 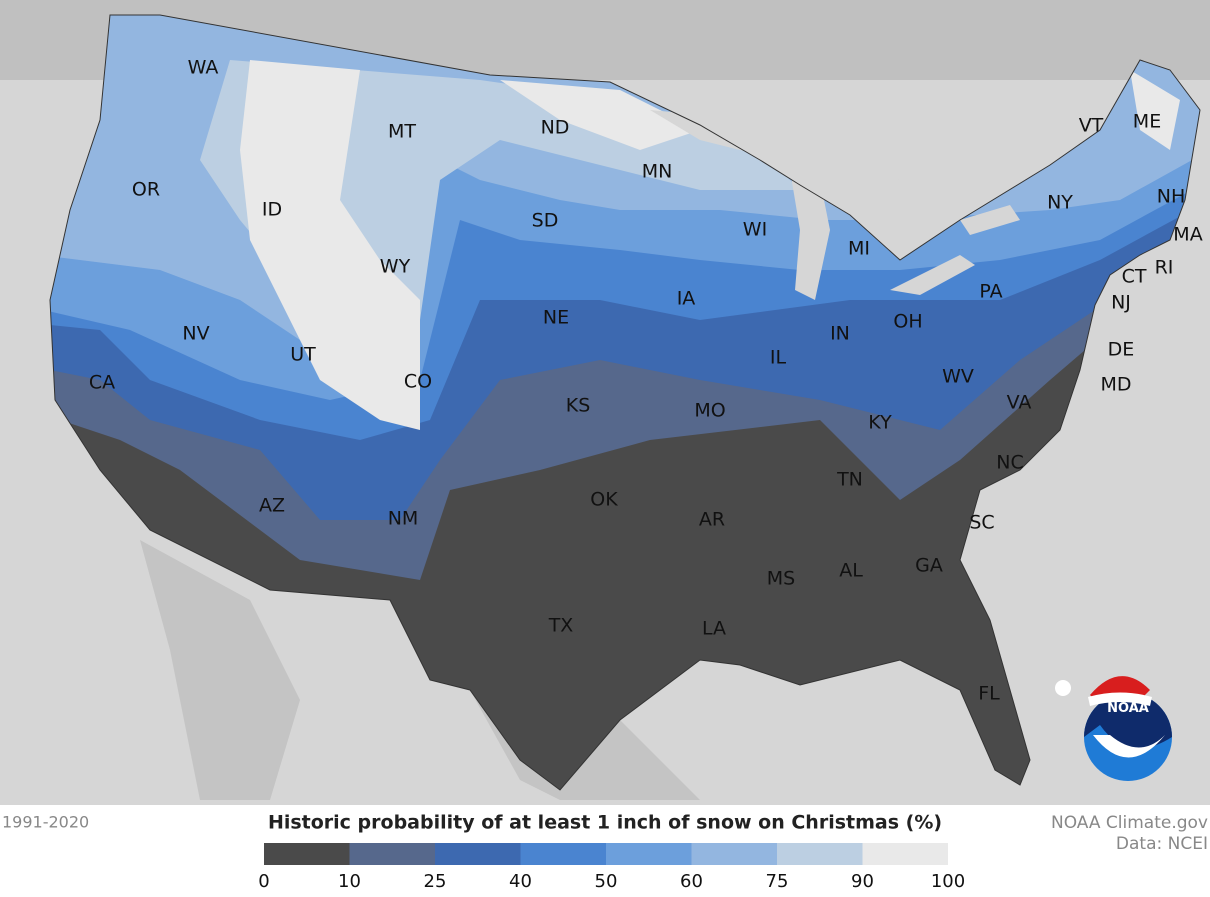 I want to click on mexico-east, so click(x=545, y=700).